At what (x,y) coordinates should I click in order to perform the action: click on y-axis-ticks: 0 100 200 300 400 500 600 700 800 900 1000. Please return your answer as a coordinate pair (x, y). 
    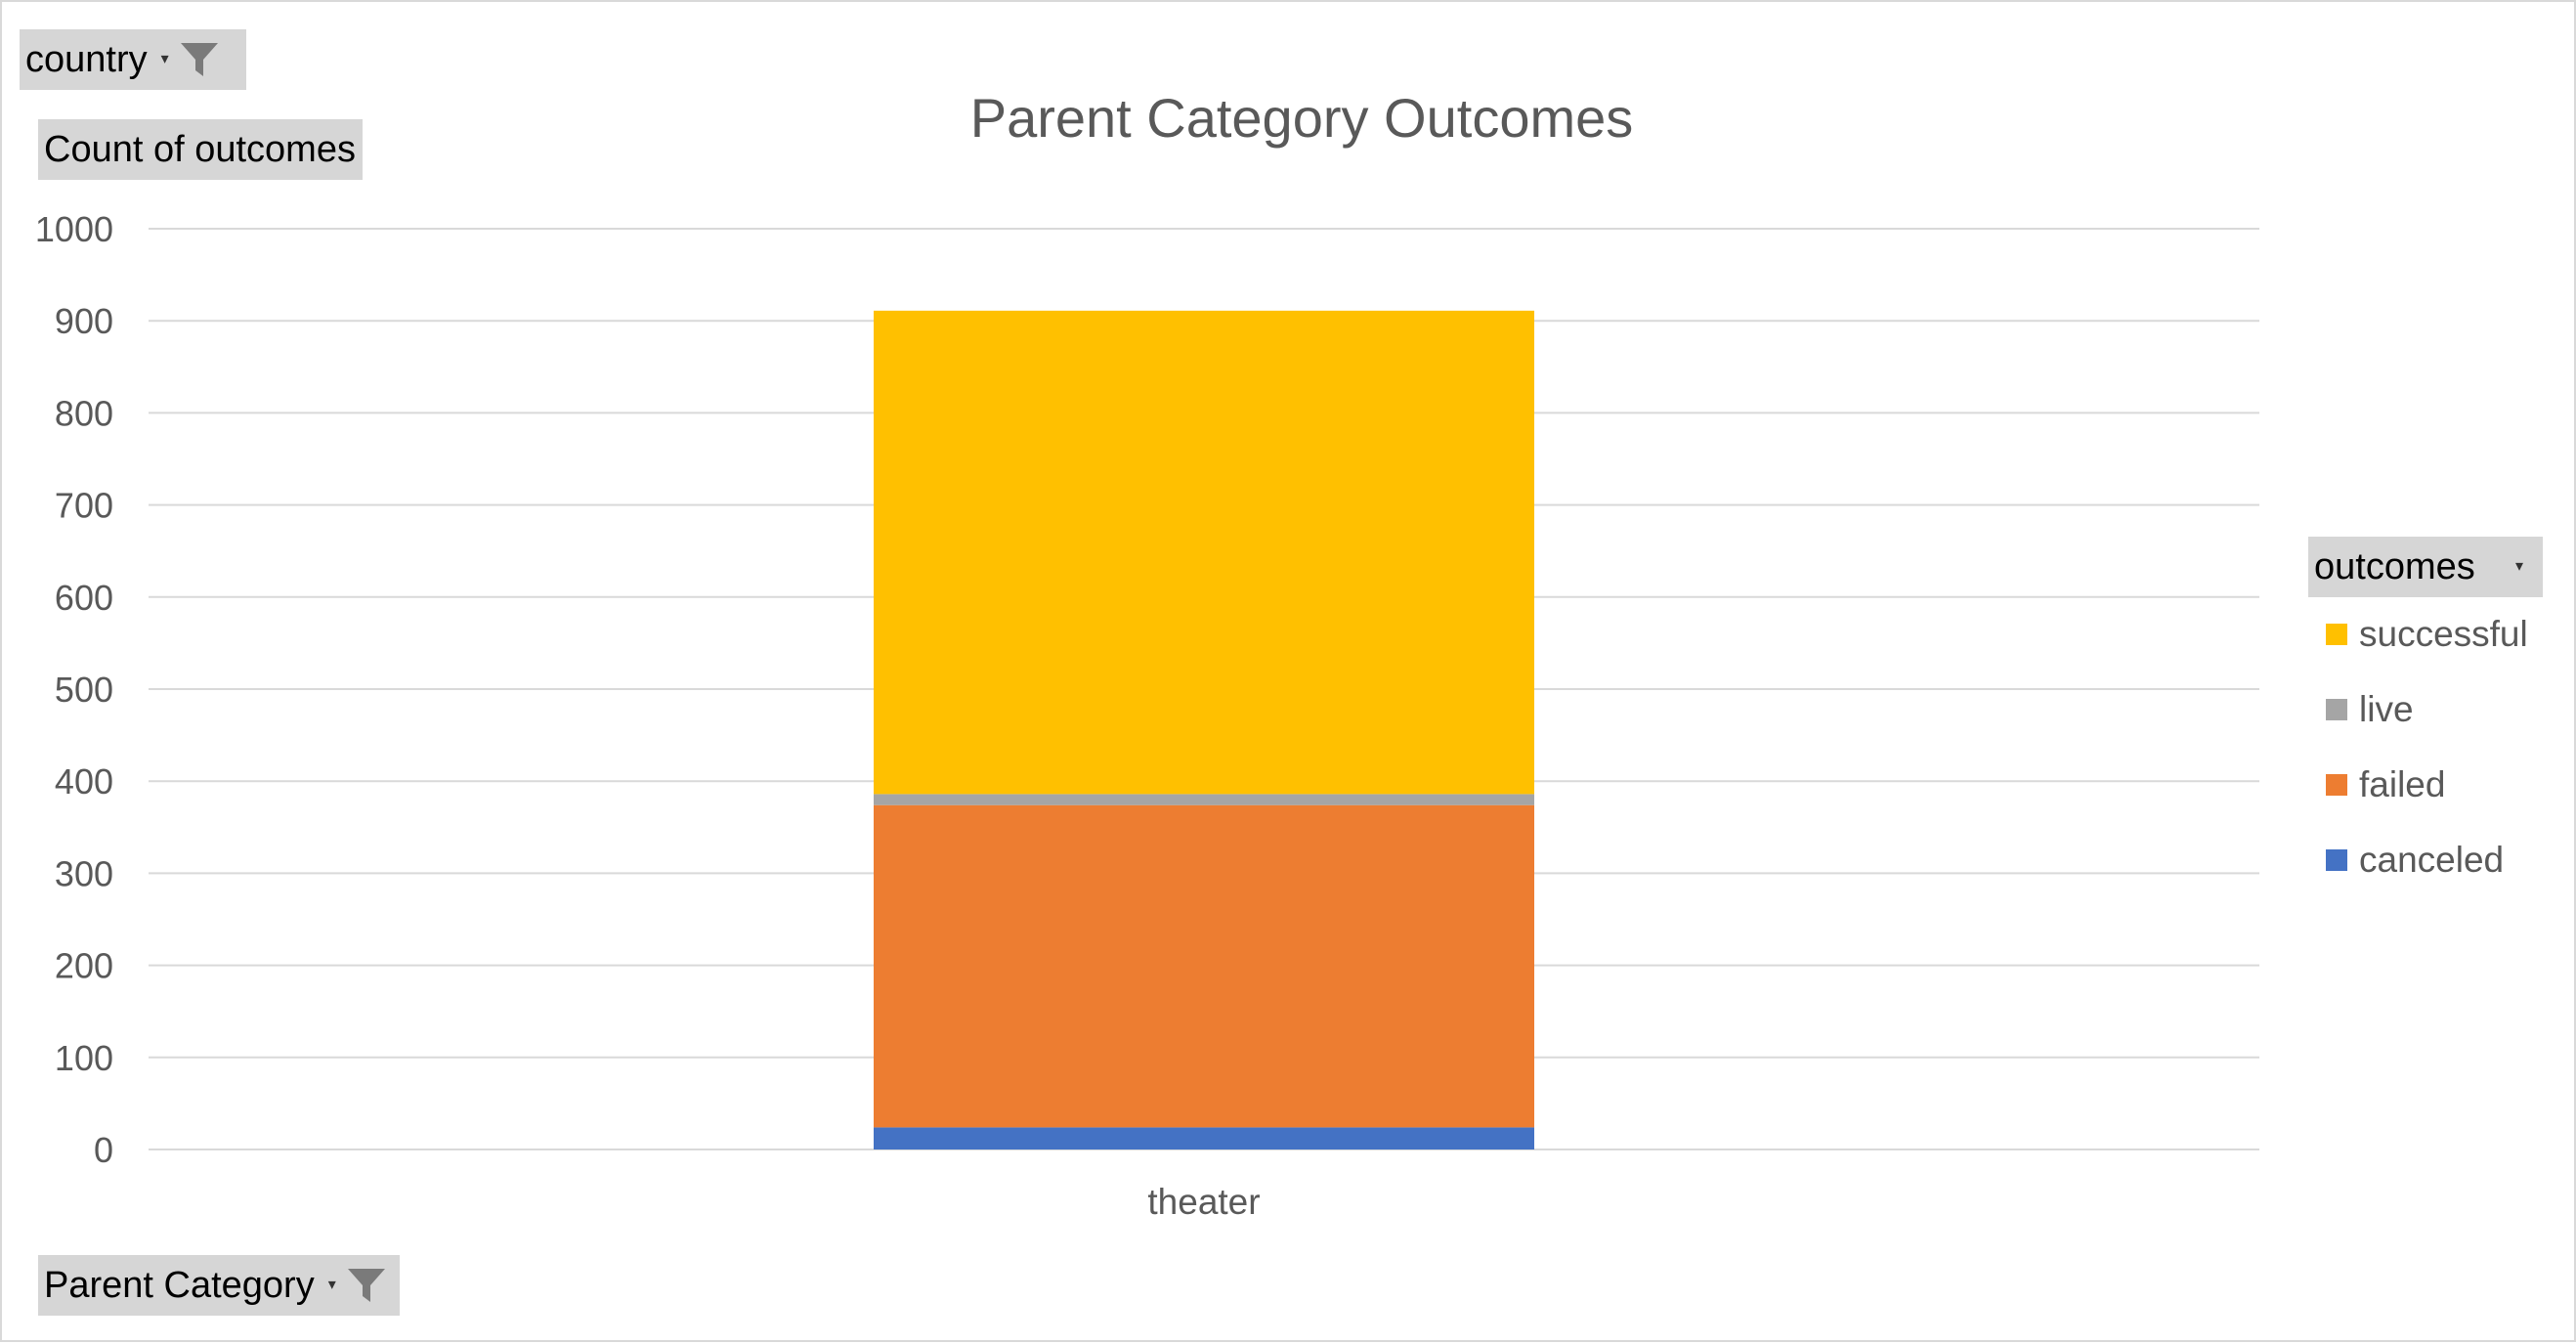
    Looking at the image, I should click on (74, 689).